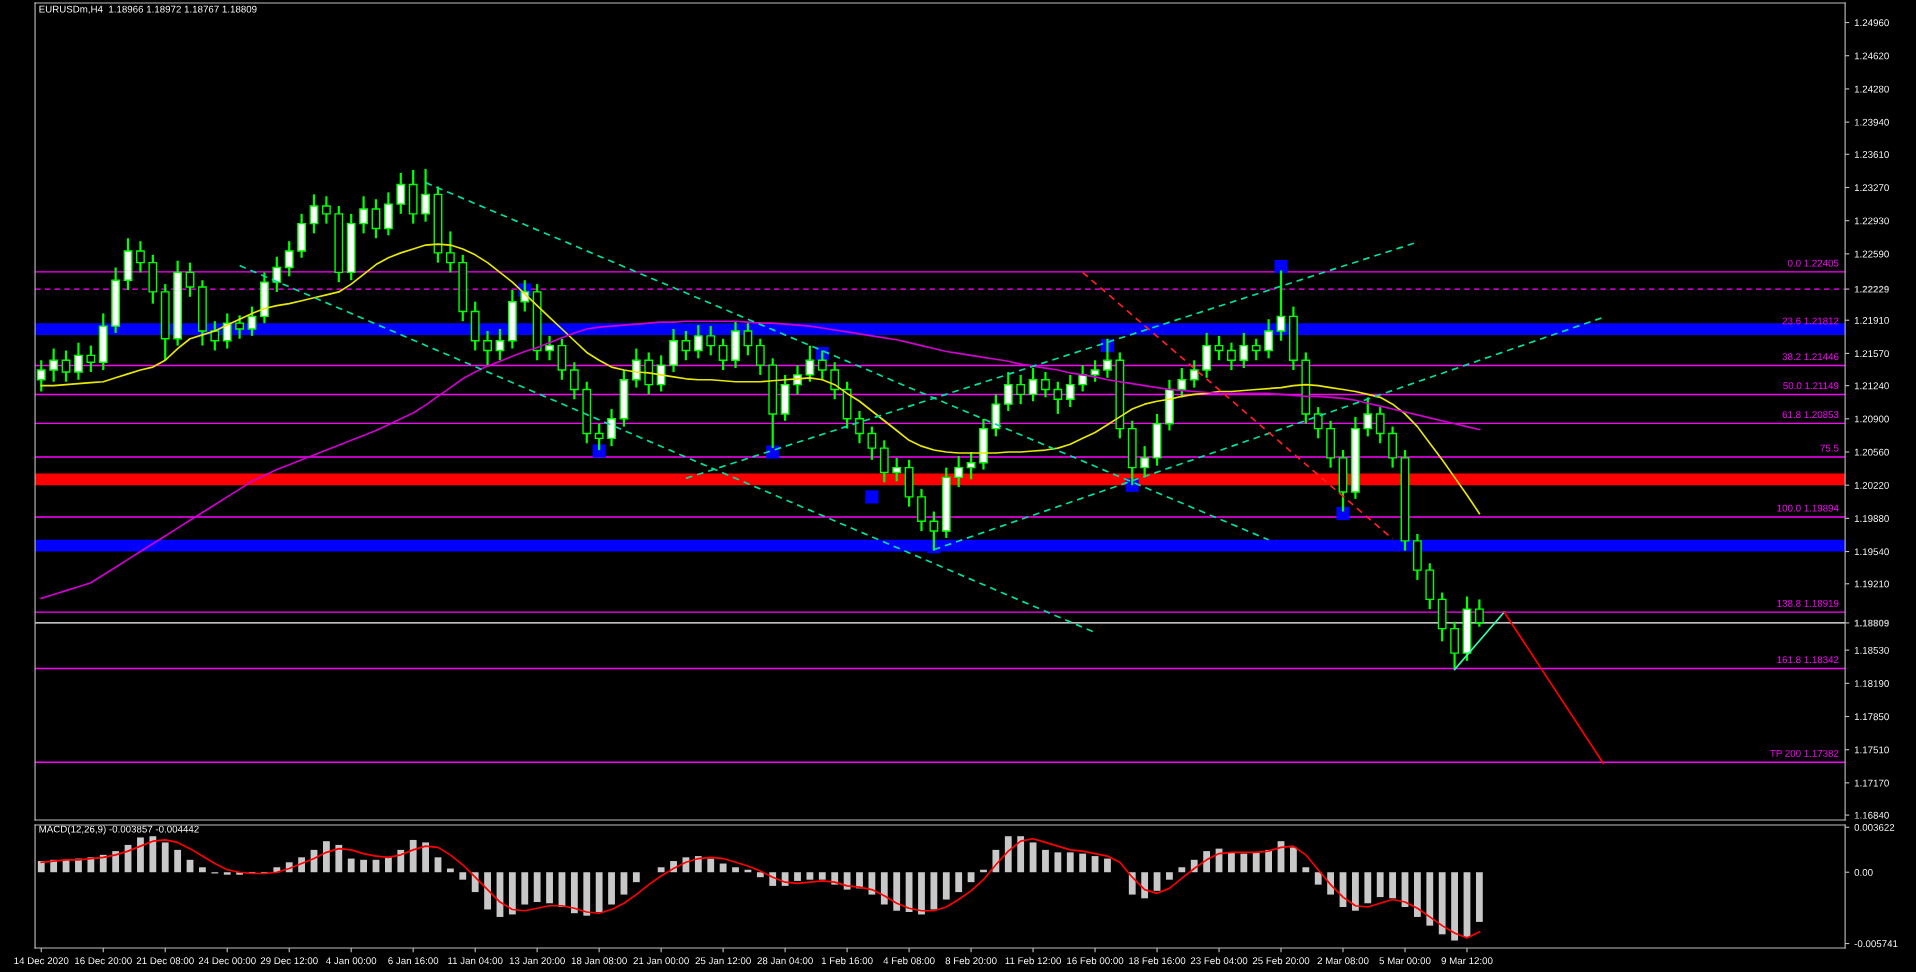 This screenshot has height=972, width=1916. I want to click on y-tick-label: 1.17850, so click(1871, 717).